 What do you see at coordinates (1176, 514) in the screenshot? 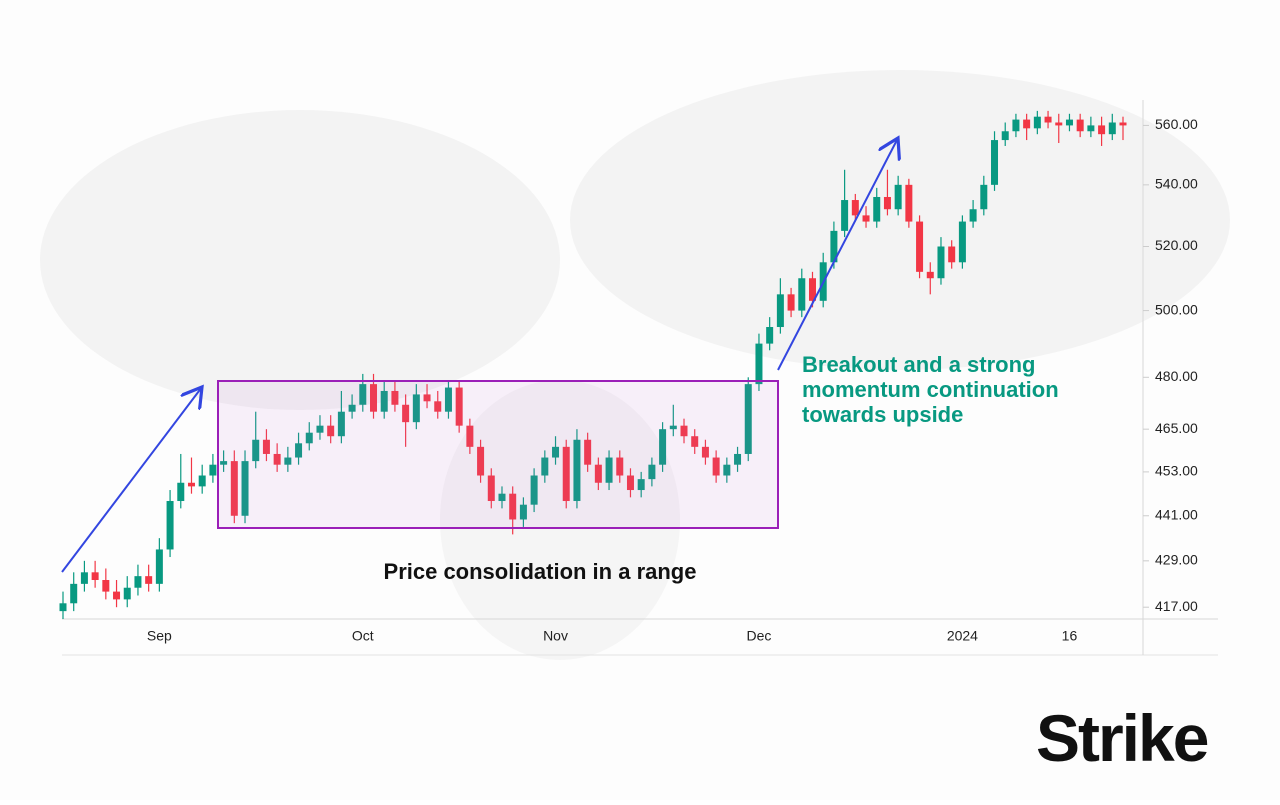
I see `y-tick-label: 441.00` at bounding box center [1176, 514].